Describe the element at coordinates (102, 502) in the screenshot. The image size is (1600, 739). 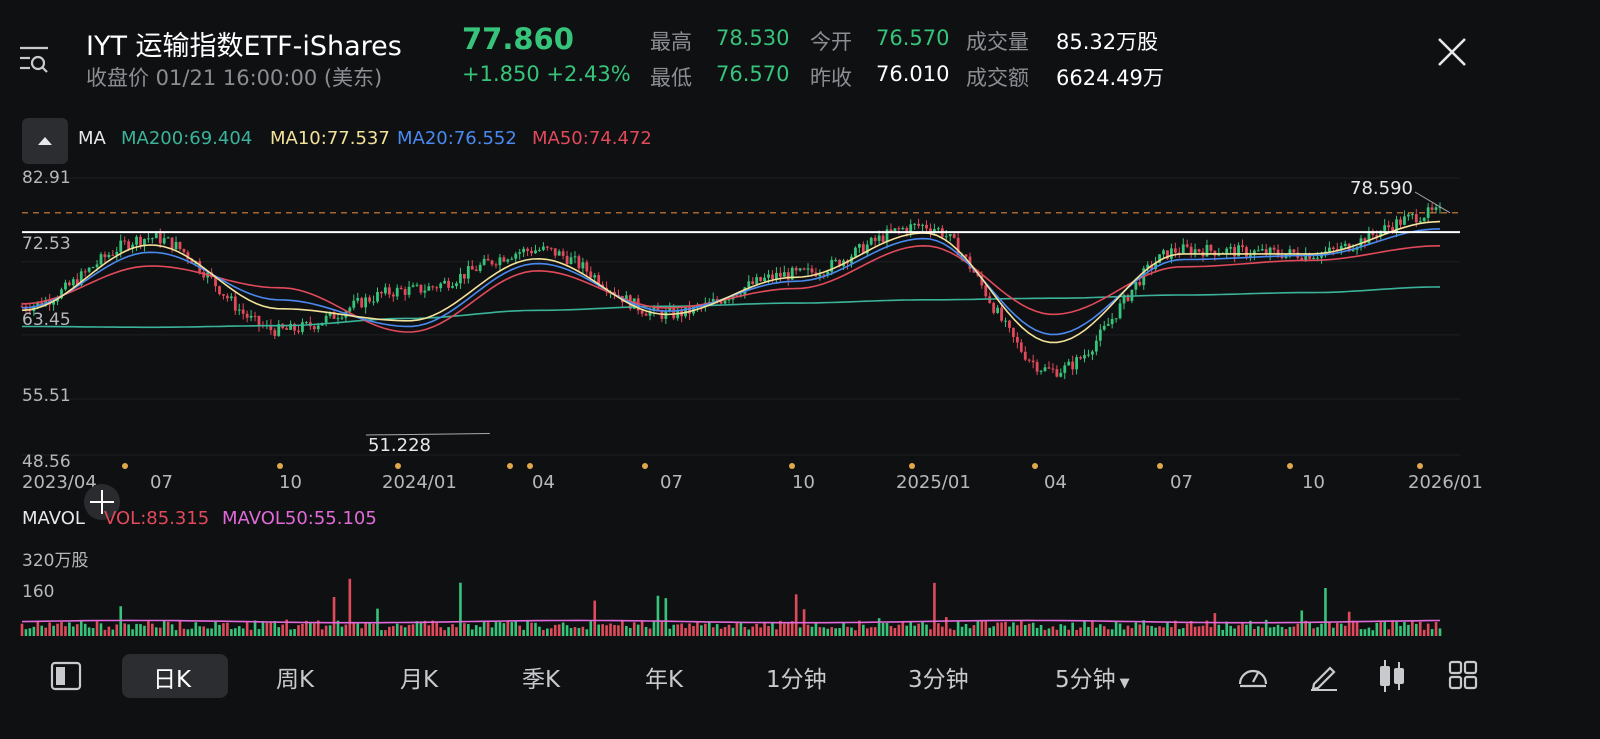
I see `crosshair-icon` at that location.